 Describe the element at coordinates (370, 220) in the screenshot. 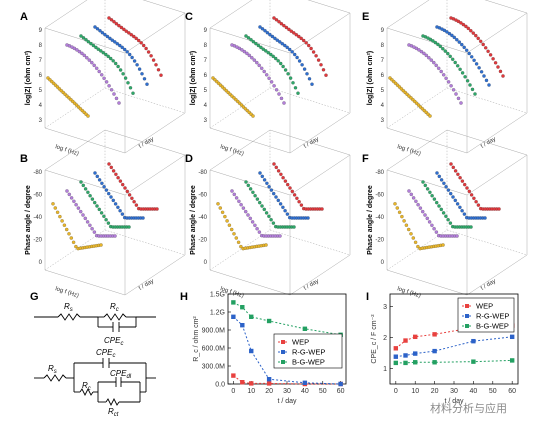

I see `y-axis-title: Phase angle / degree` at that location.